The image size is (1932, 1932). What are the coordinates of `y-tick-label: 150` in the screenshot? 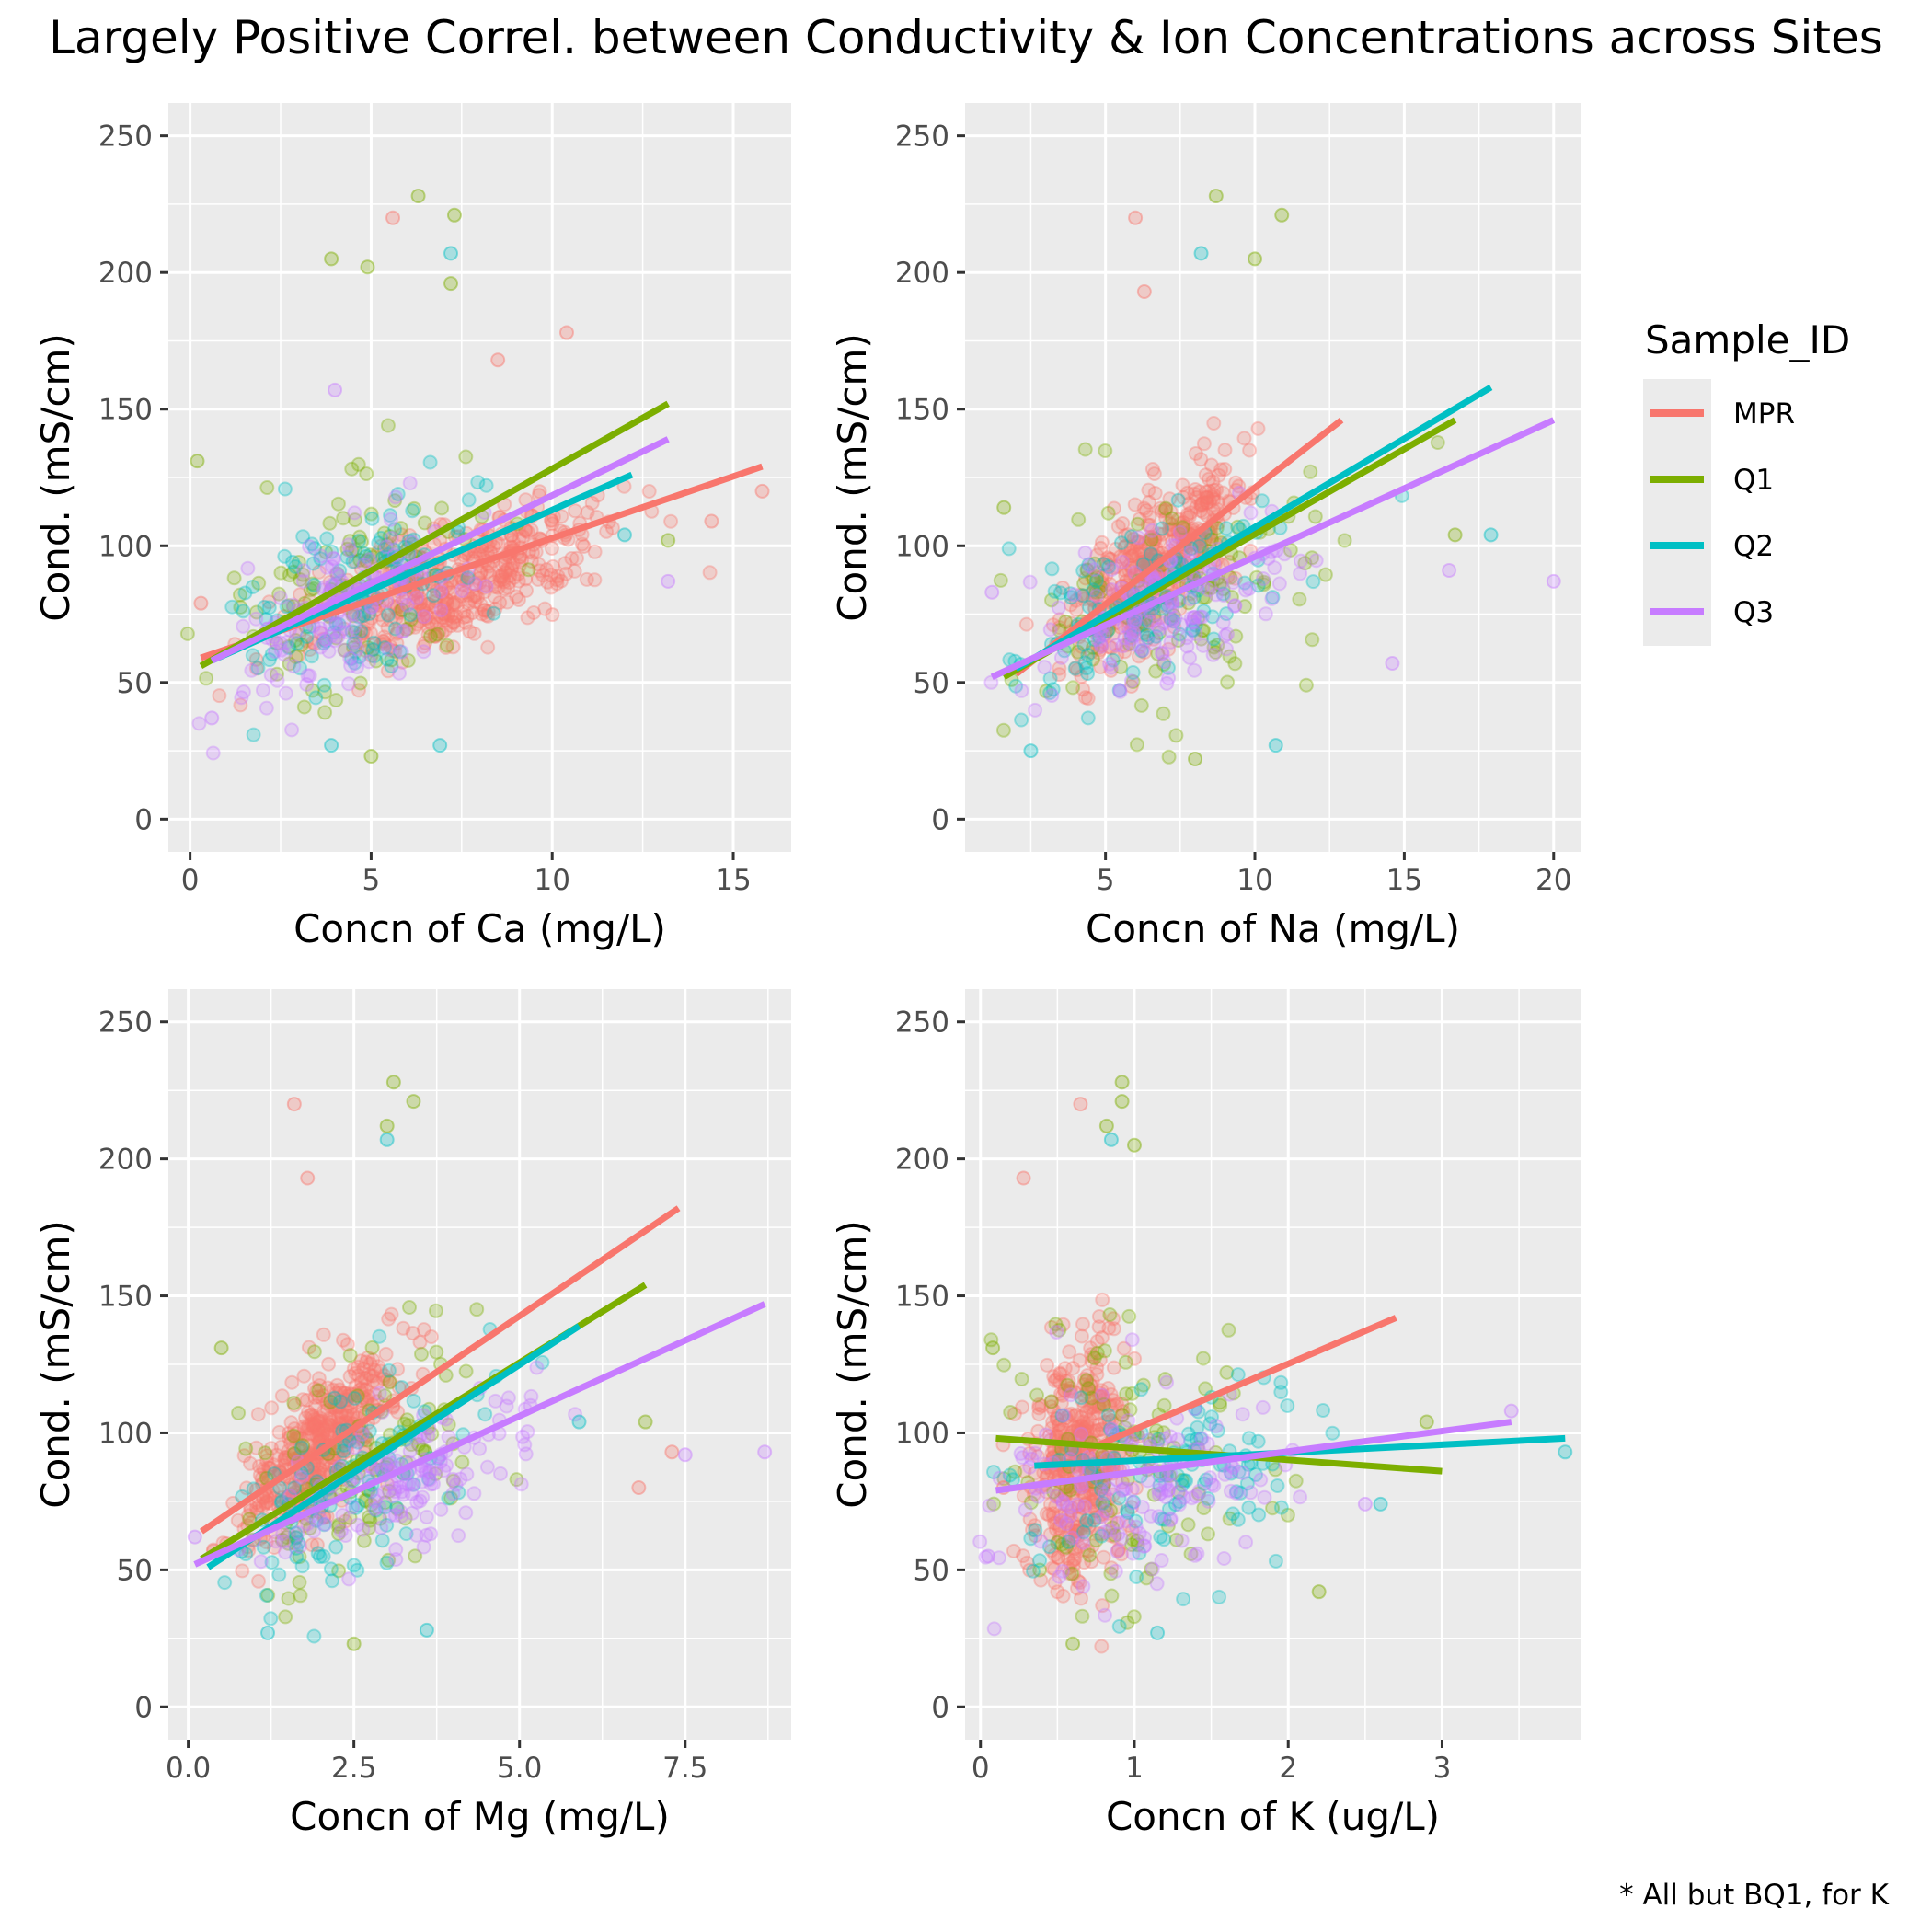 It's located at (126, 1297).